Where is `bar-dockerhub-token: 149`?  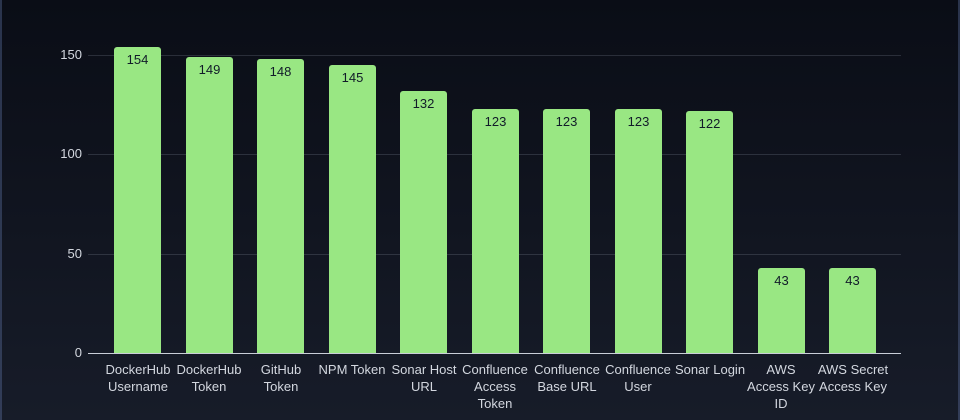 bar-dockerhub-token: 149 is located at coordinates (209, 205).